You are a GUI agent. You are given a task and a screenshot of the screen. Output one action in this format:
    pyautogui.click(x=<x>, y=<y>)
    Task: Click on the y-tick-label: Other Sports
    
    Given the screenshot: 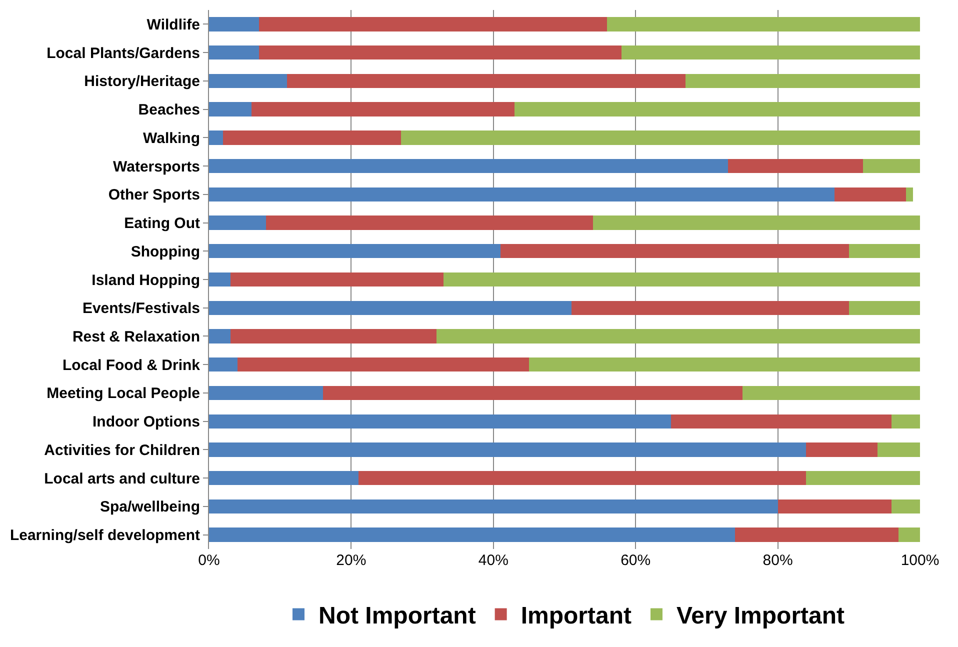 What is the action you would take?
    pyautogui.click(x=154, y=195)
    